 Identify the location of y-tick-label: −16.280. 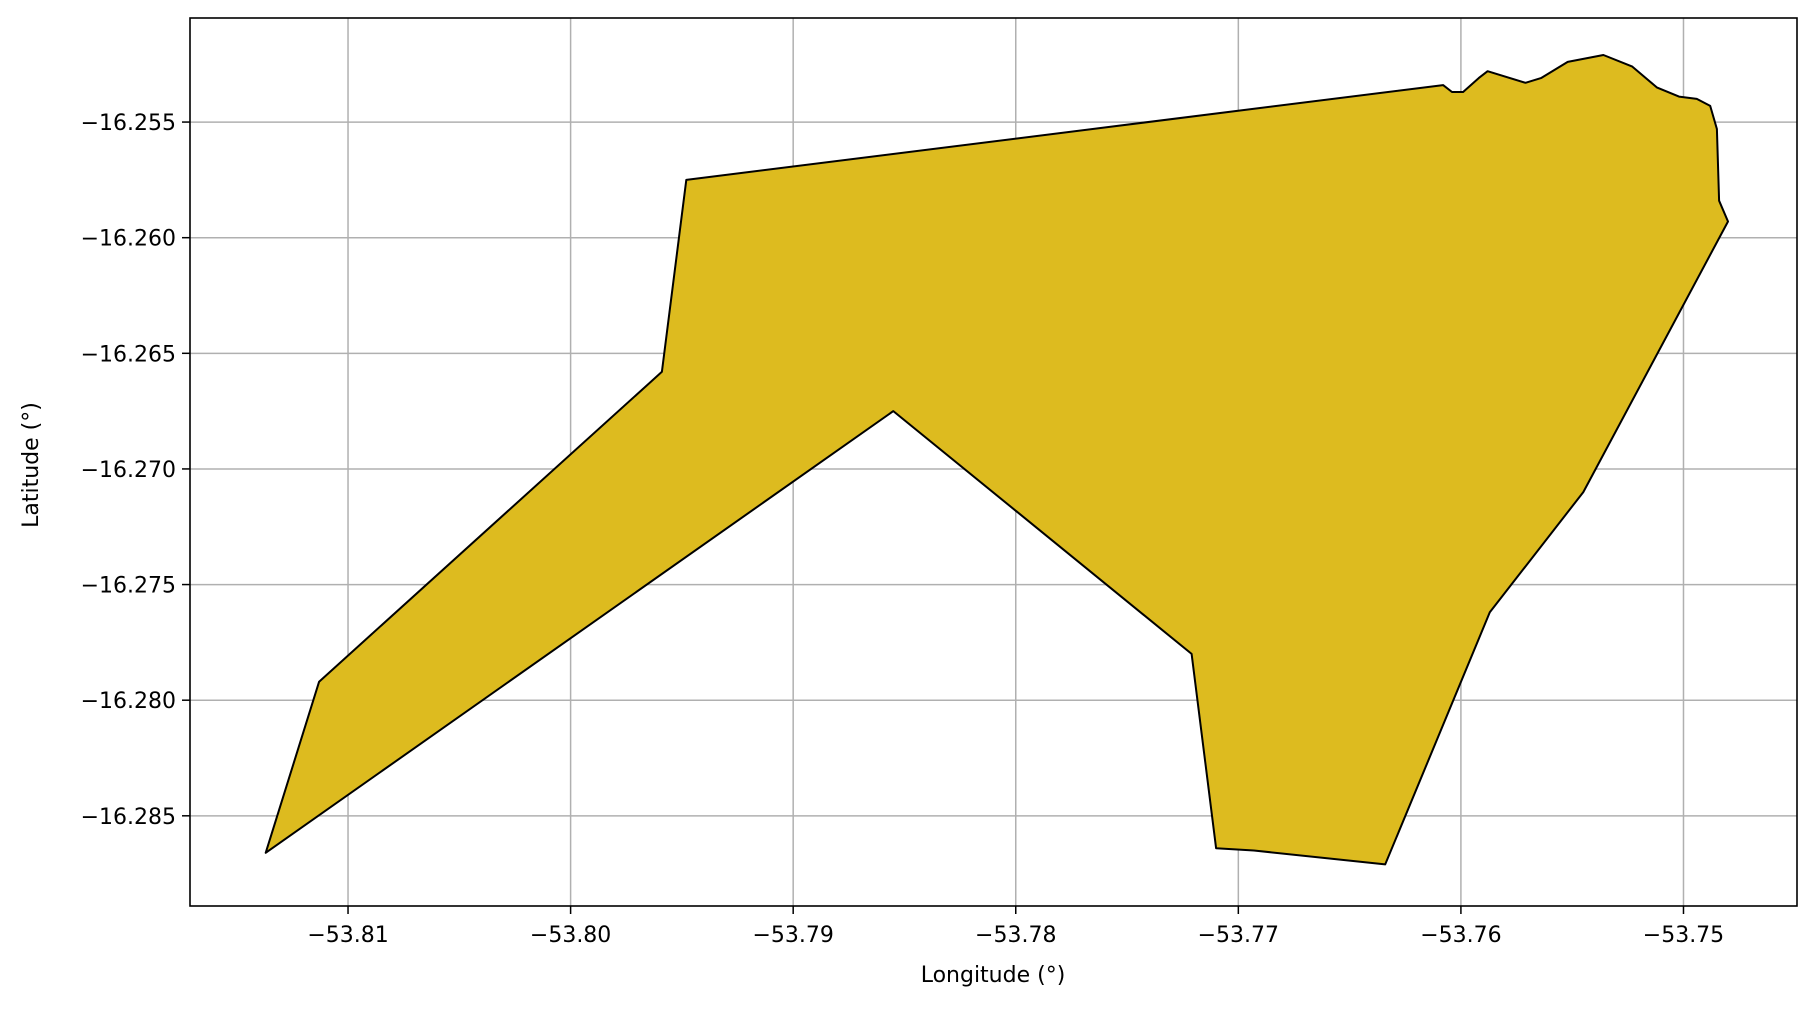
(128, 701).